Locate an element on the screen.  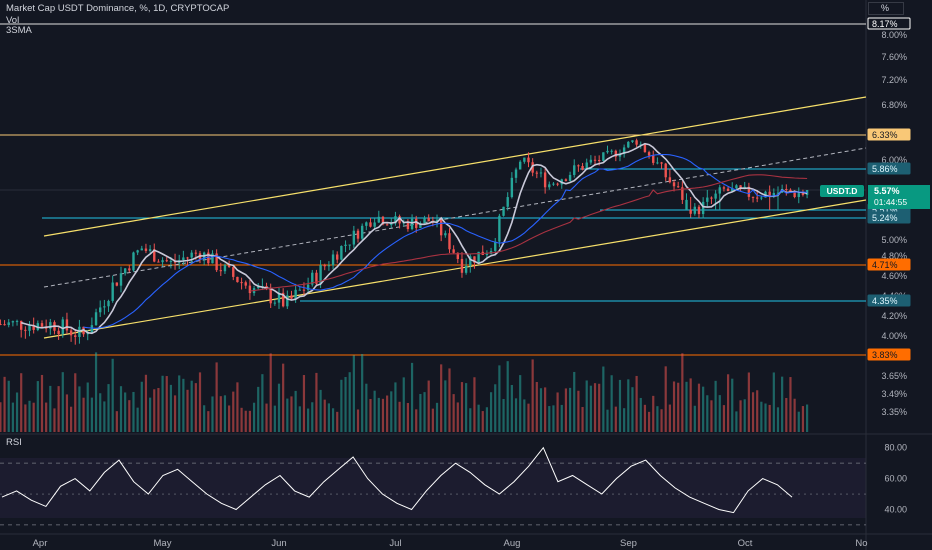
level-tag-8-17-box is located at coordinates (889, 23).